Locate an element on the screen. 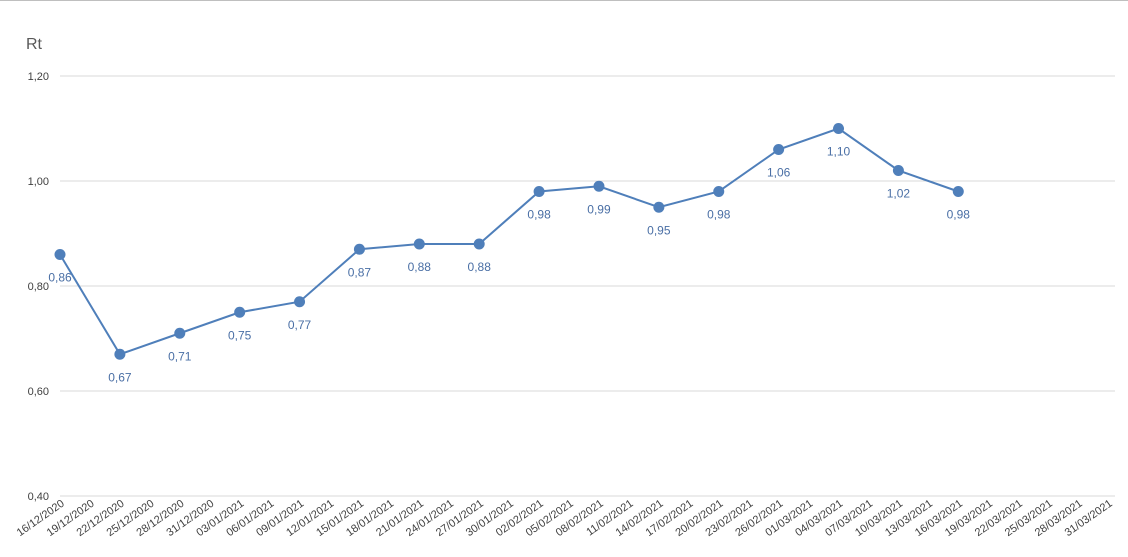 This screenshot has height=557, width=1128. y-tick-label: 0,80 is located at coordinates (38, 287).